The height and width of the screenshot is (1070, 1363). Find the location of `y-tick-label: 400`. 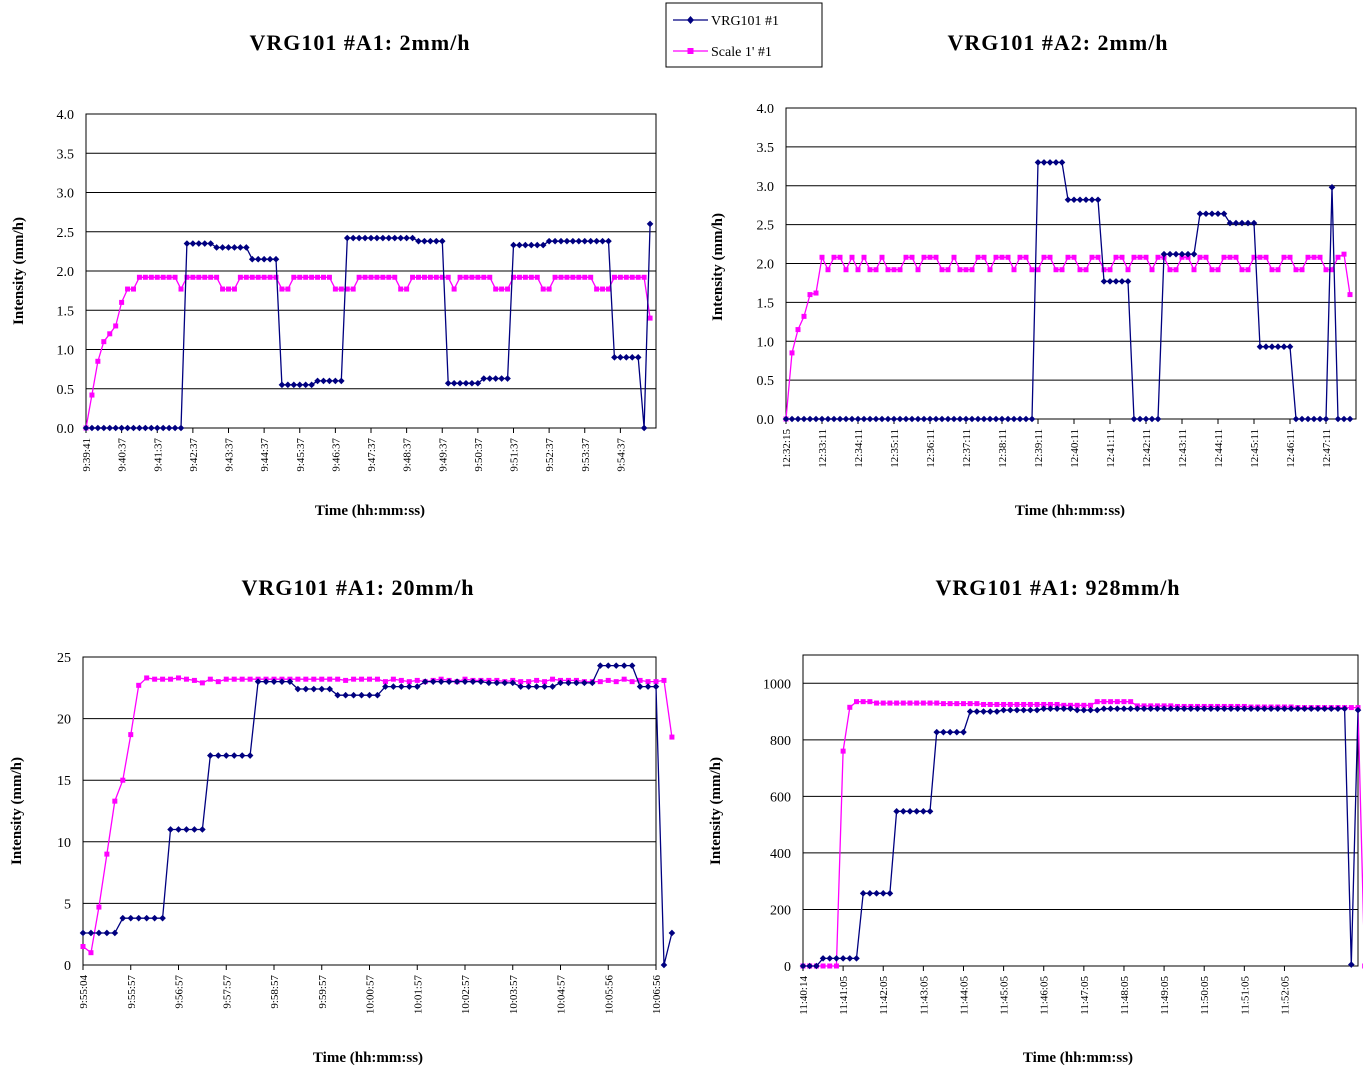

y-tick-label: 400 is located at coordinates (780, 854).